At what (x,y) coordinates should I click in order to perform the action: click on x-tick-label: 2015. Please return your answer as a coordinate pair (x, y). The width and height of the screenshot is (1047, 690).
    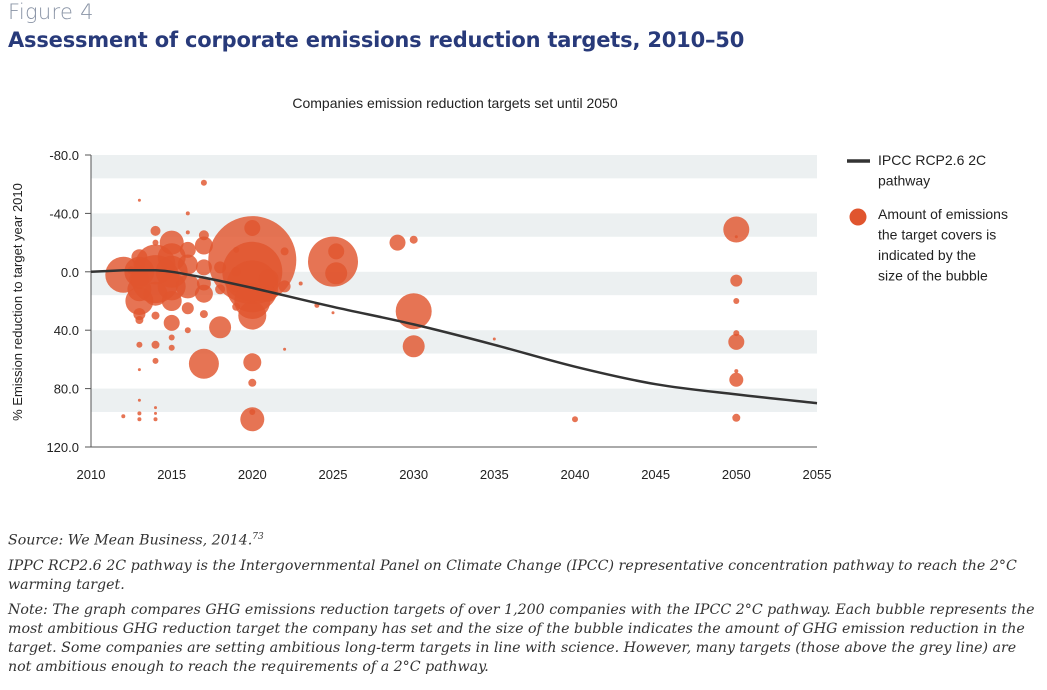
    Looking at the image, I should click on (171, 474).